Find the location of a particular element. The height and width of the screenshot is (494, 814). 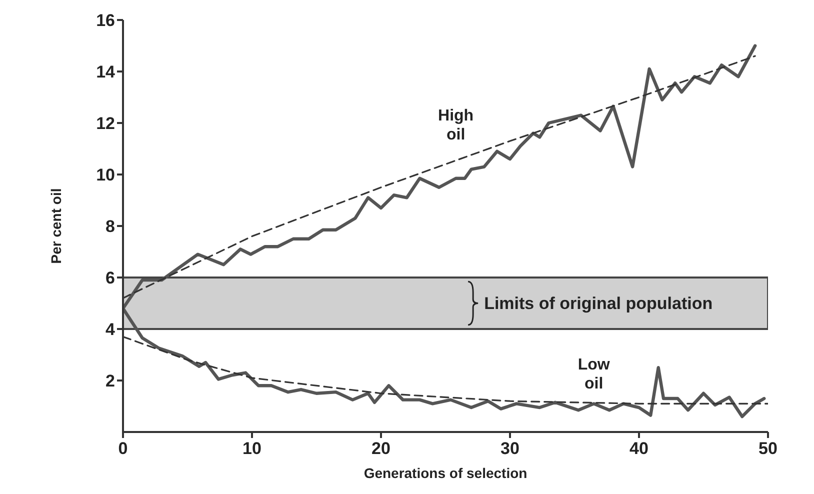

x-tick-label: 20 is located at coordinates (381, 448).